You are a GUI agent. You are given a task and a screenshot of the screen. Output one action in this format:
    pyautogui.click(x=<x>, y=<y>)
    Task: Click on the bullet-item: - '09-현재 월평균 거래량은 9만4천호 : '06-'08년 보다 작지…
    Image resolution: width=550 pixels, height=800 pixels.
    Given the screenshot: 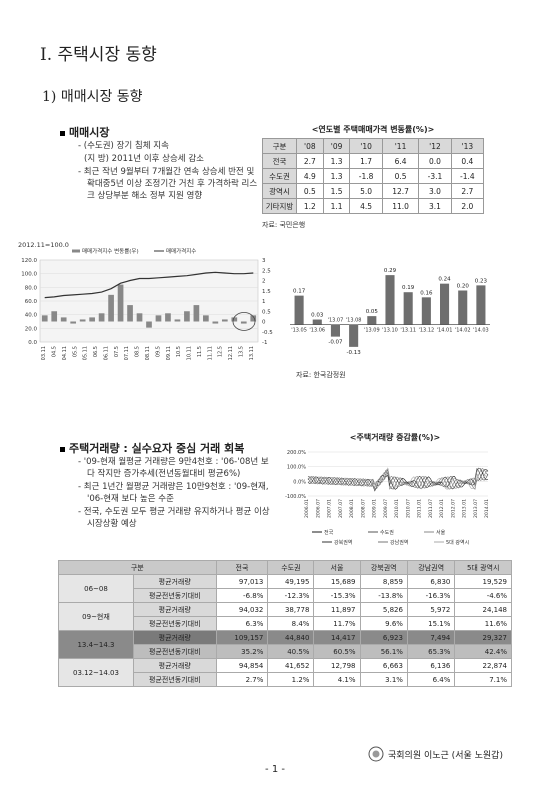 What is the action you would take?
    pyautogui.click(x=173, y=468)
    